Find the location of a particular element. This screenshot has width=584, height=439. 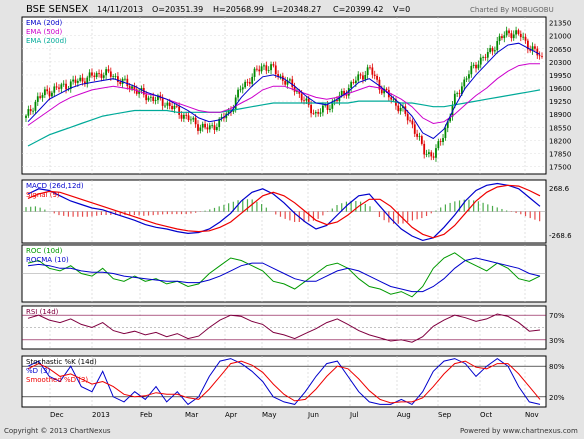

ema50-line is located at coordinates (283, 94).